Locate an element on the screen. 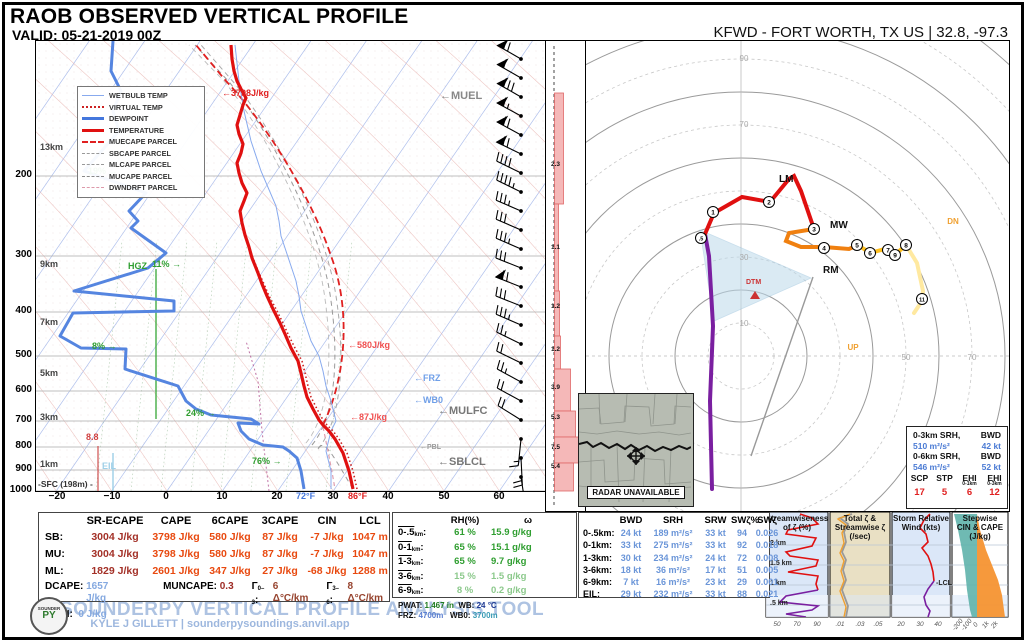  lapse36-label: Γ3–6: is located at coordinates (333, 593).